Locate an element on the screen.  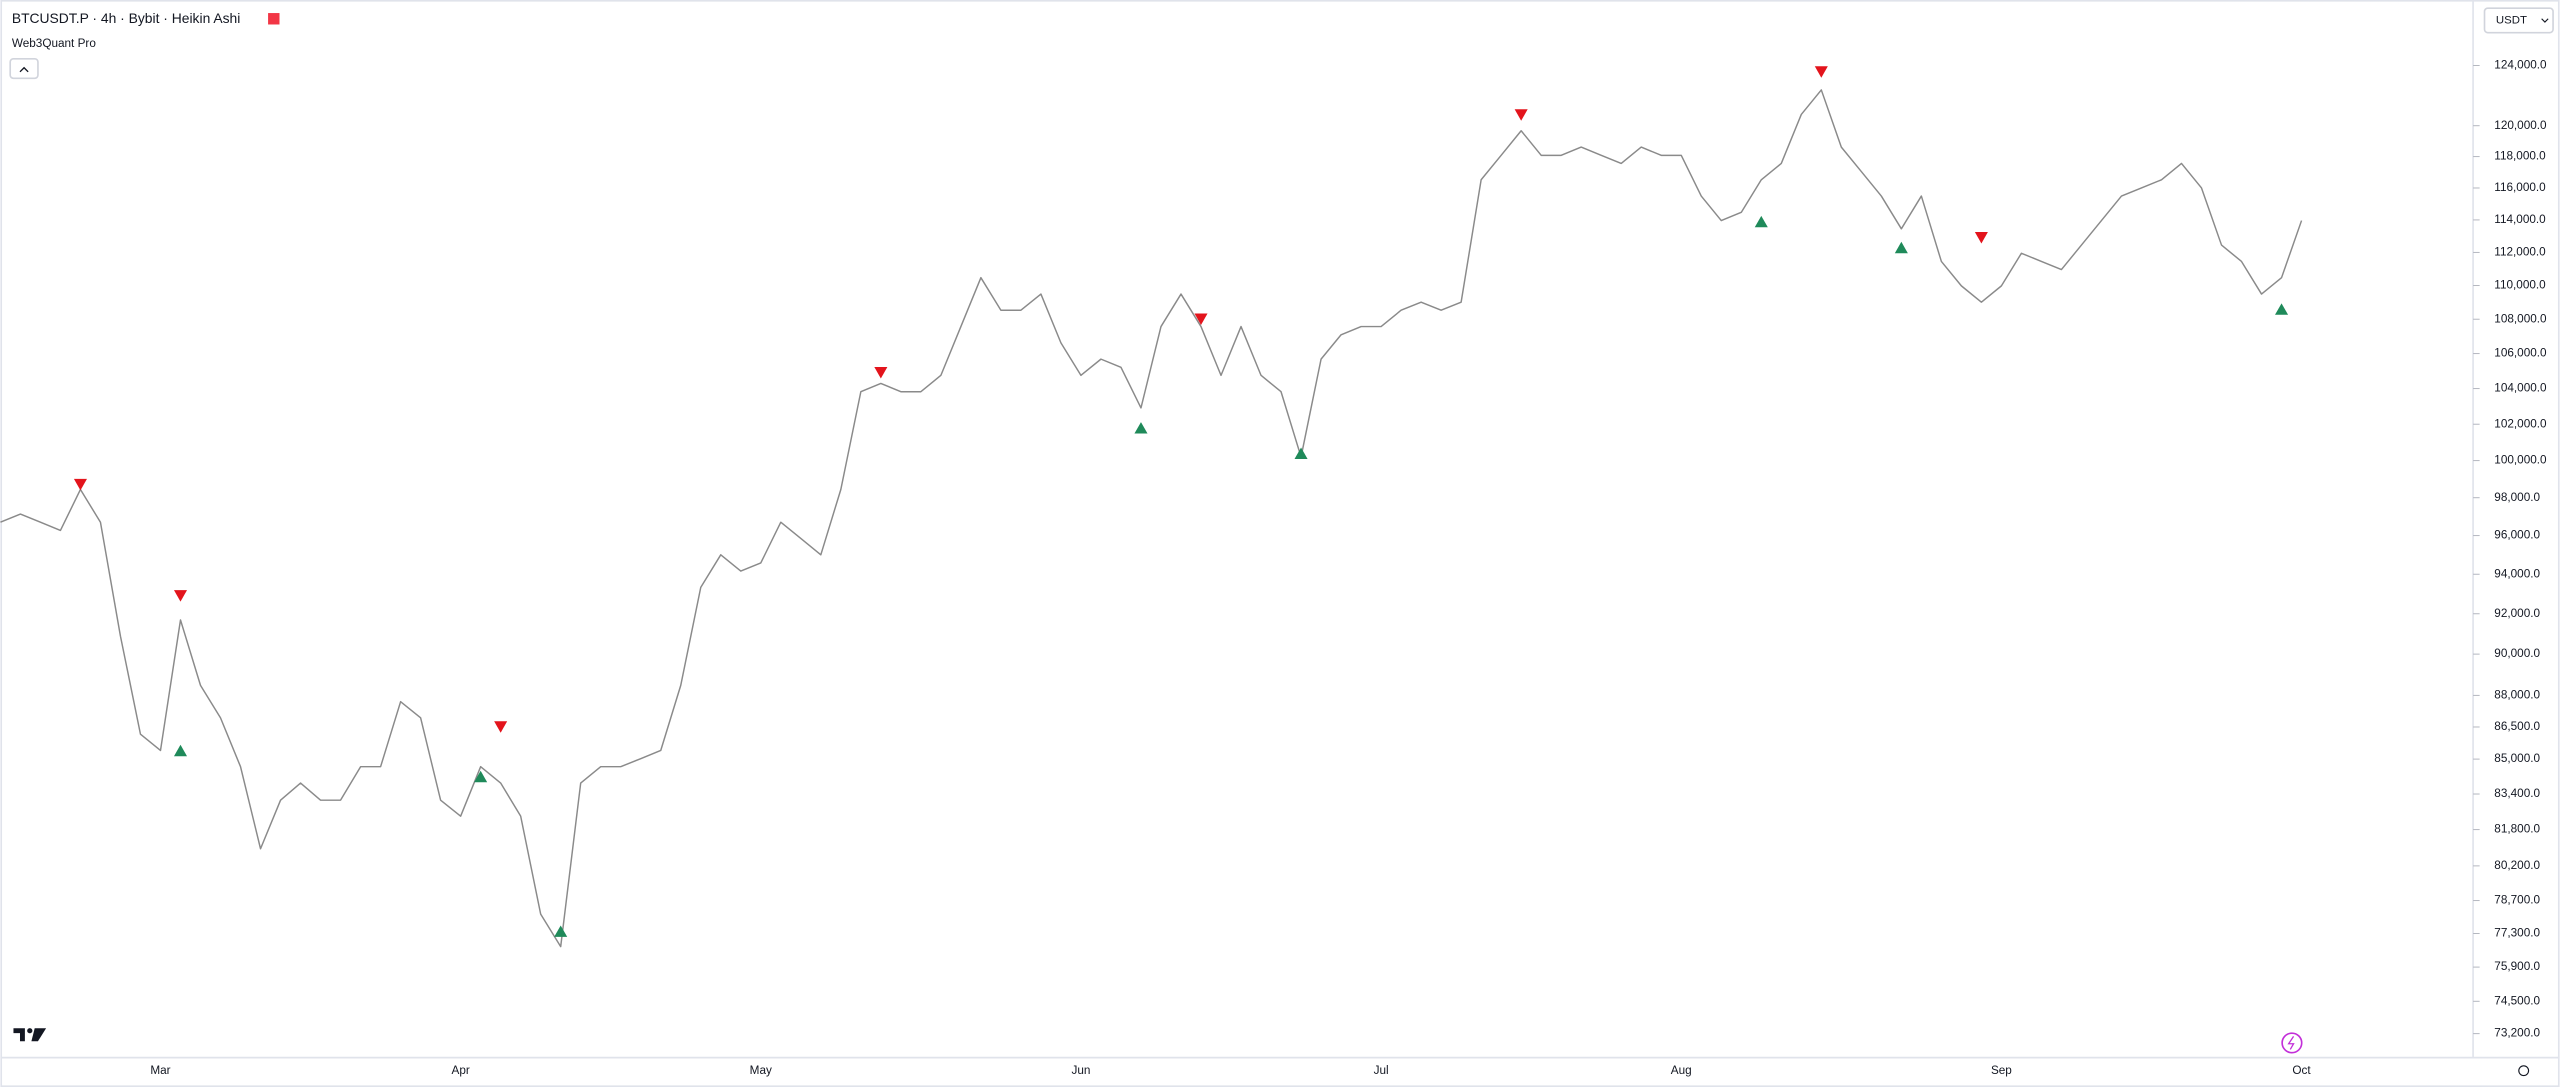
y-tick-label: 114,000.0 is located at coordinates (2520, 219).